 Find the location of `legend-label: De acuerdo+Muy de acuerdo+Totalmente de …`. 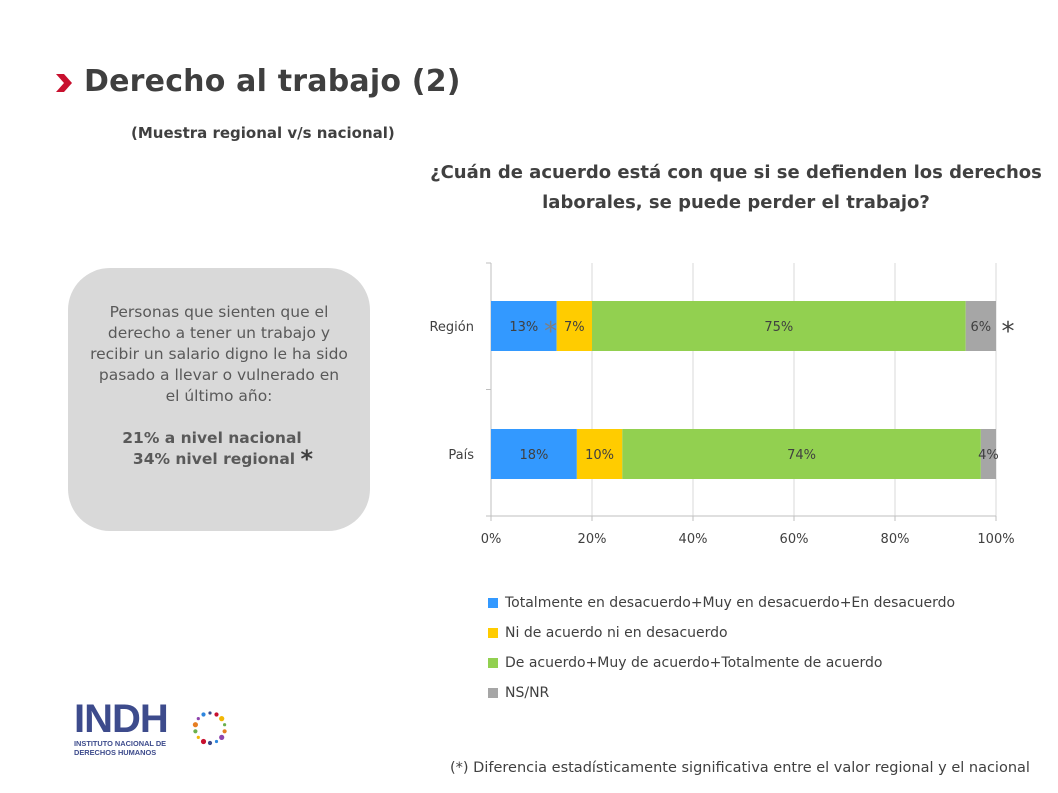

legend-label: De acuerdo+Muy de acuerdo+Totalmente de … is located at coordinates (694, 663).